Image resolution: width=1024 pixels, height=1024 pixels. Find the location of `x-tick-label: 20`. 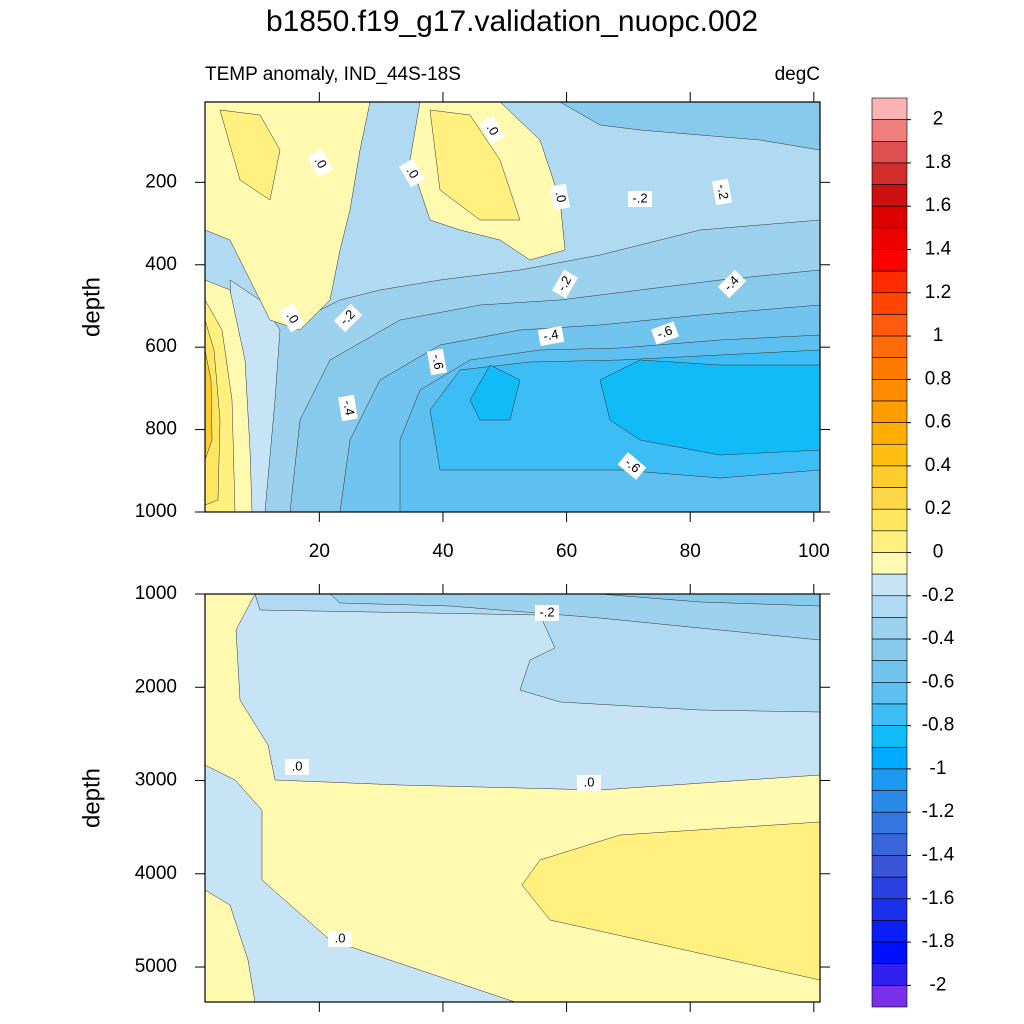

x-tick-label: 20 is located at coordinates (319, 551).